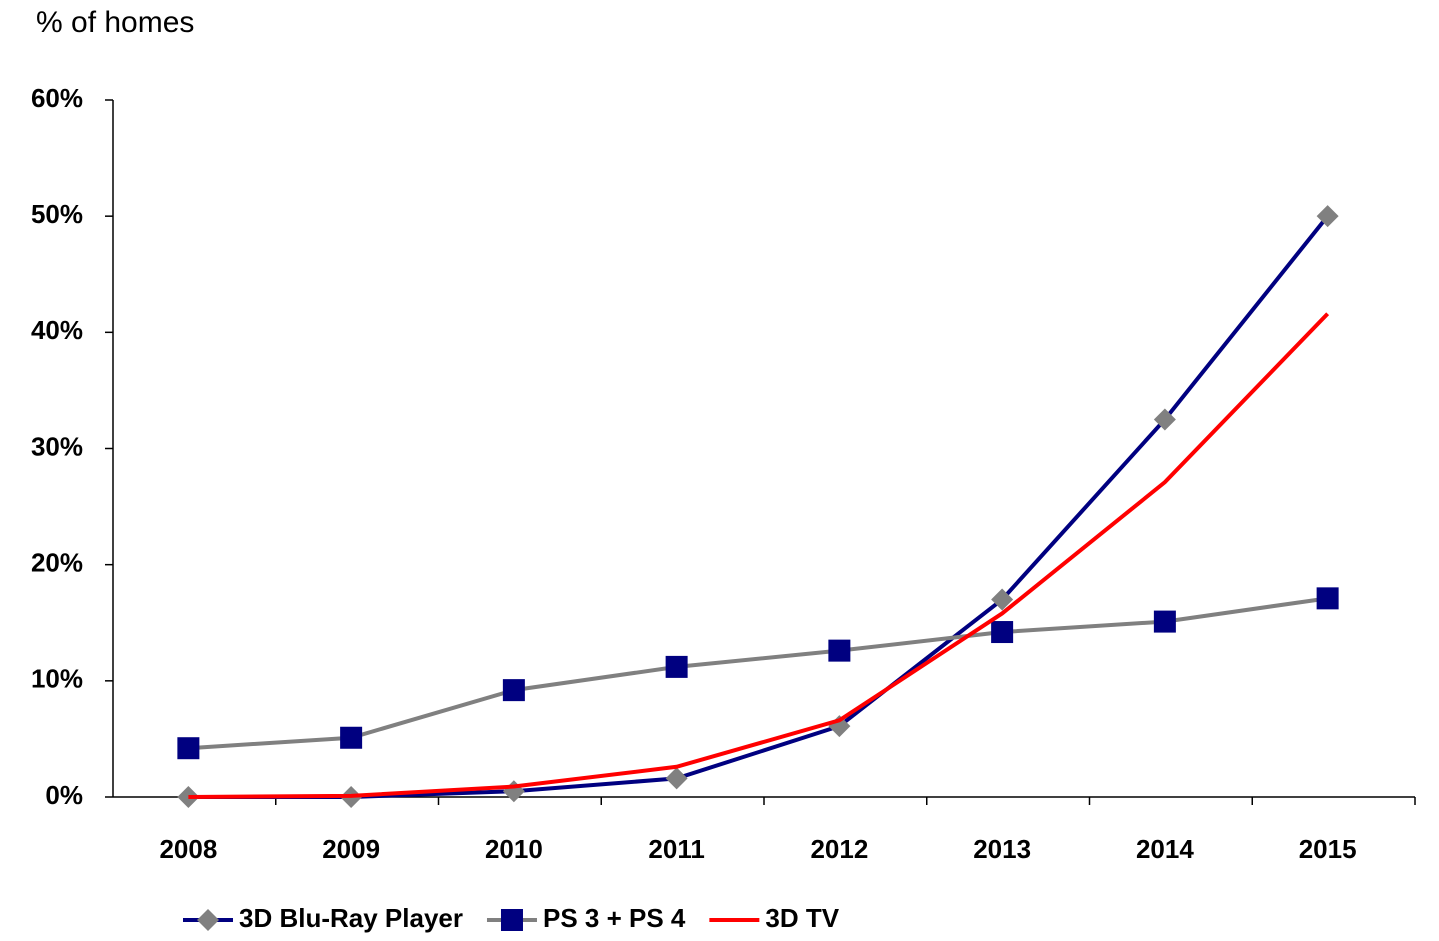 This screenshot has height=941, width=1439. I want to click on y-tick-label: 50%, so click(57, 214).